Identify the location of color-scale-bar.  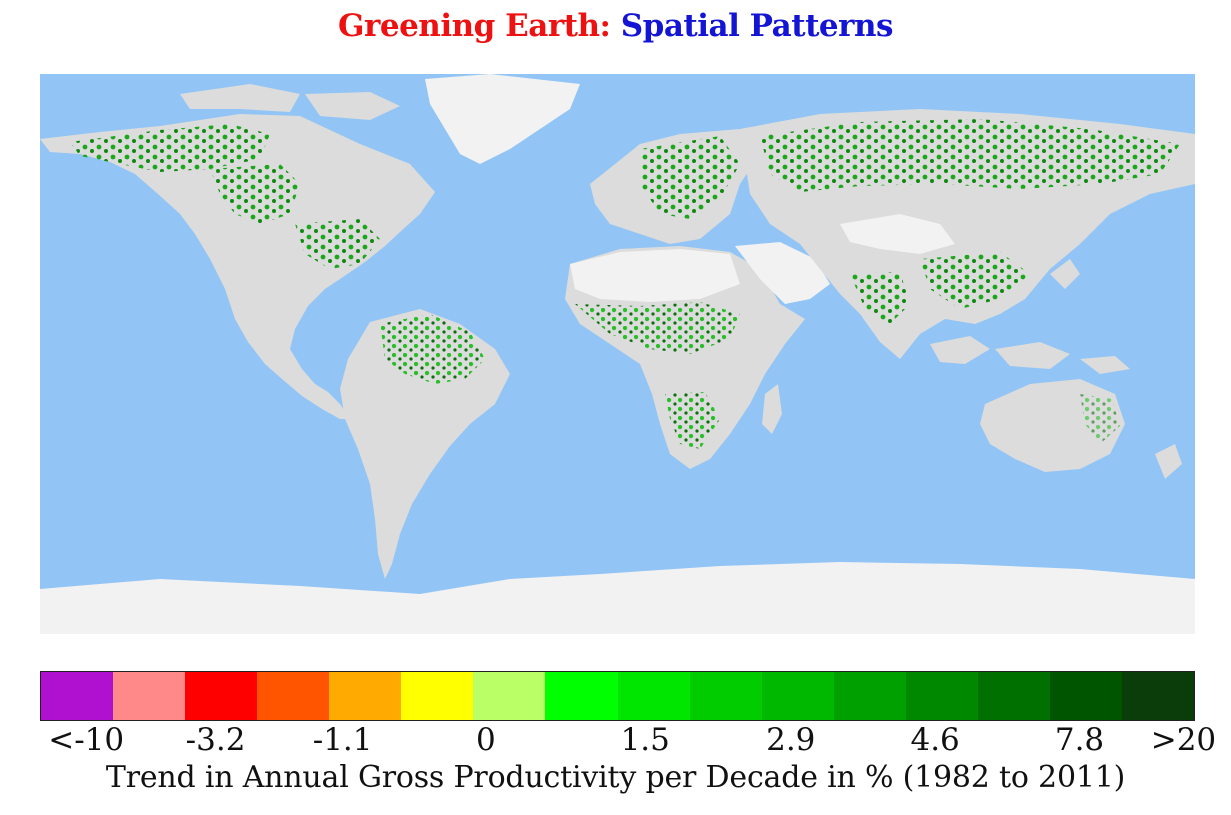
(617, 696).